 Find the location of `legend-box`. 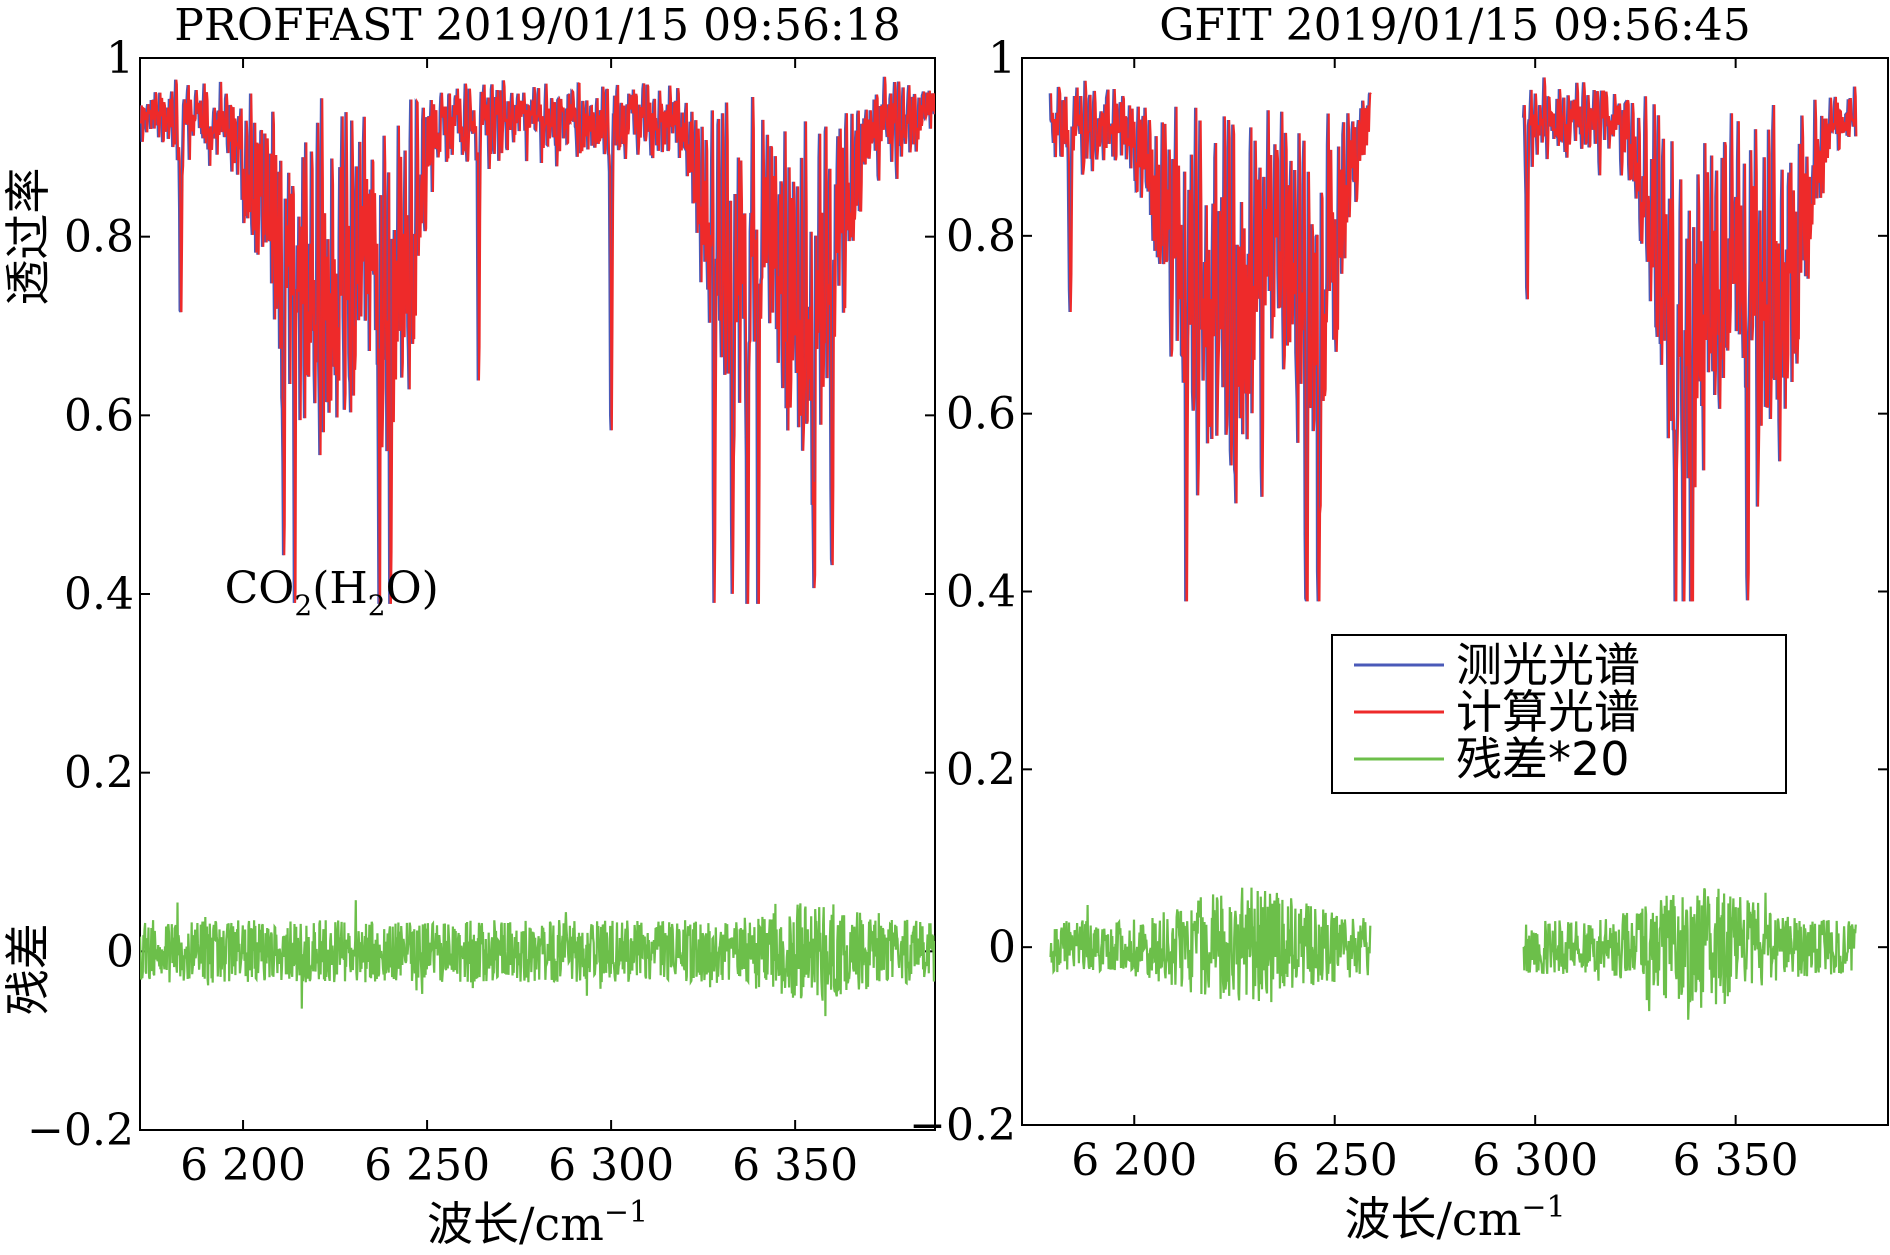

legend-box is located at coordinates (1559, 714).